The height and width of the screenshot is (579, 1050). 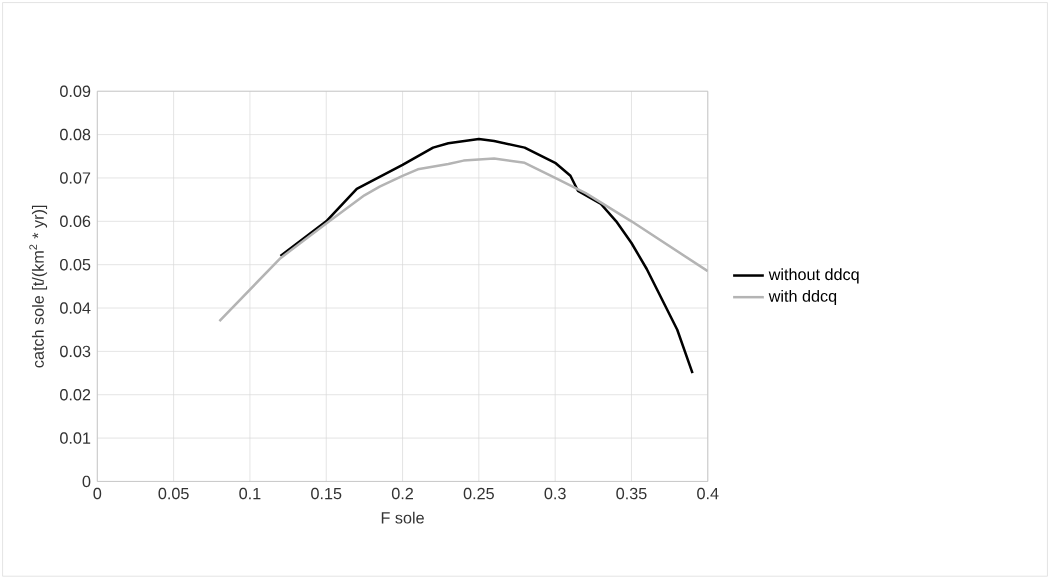 I want to click on x-tick-label: 0.1, so click(x=250, y=493).